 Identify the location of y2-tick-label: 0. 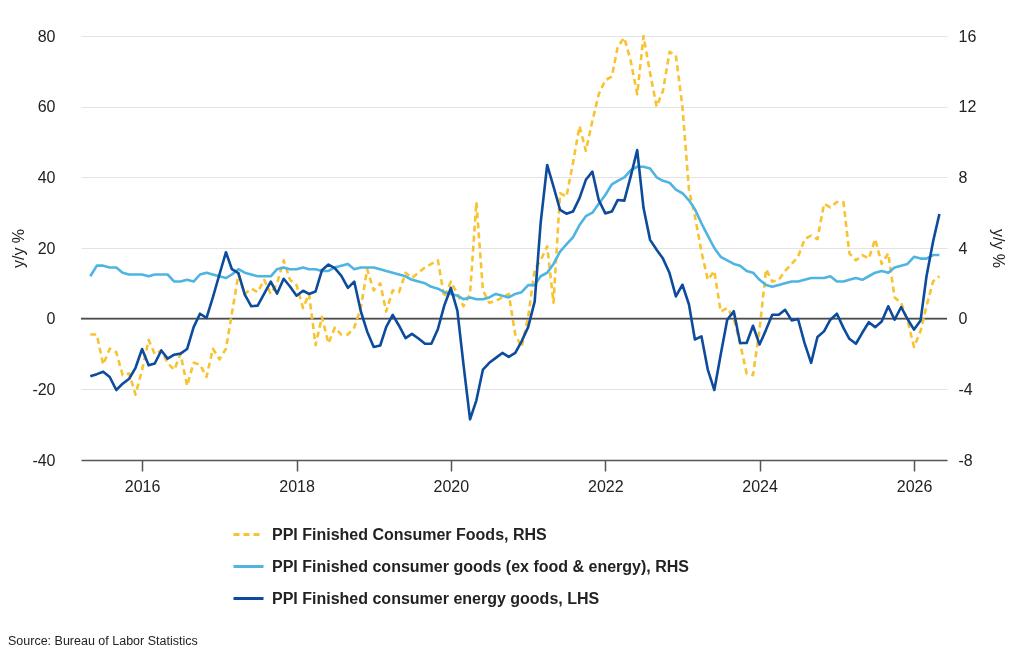
(963, 319).